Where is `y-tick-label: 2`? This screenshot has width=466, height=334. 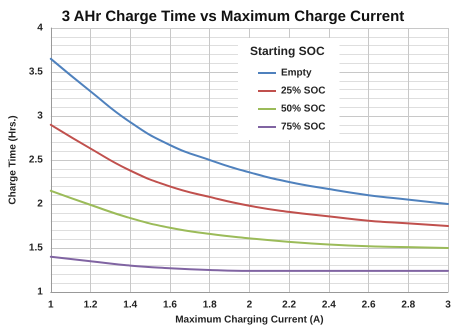 y-tick-label: 2 is located at coordinates (40, 204).